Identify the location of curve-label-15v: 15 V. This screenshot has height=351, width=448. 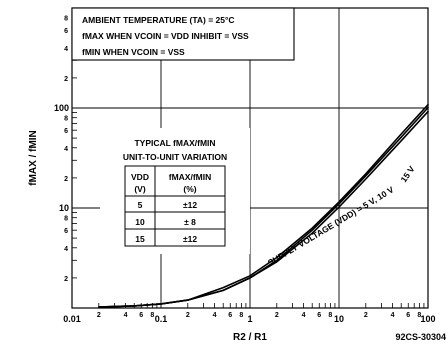
(407, 174).